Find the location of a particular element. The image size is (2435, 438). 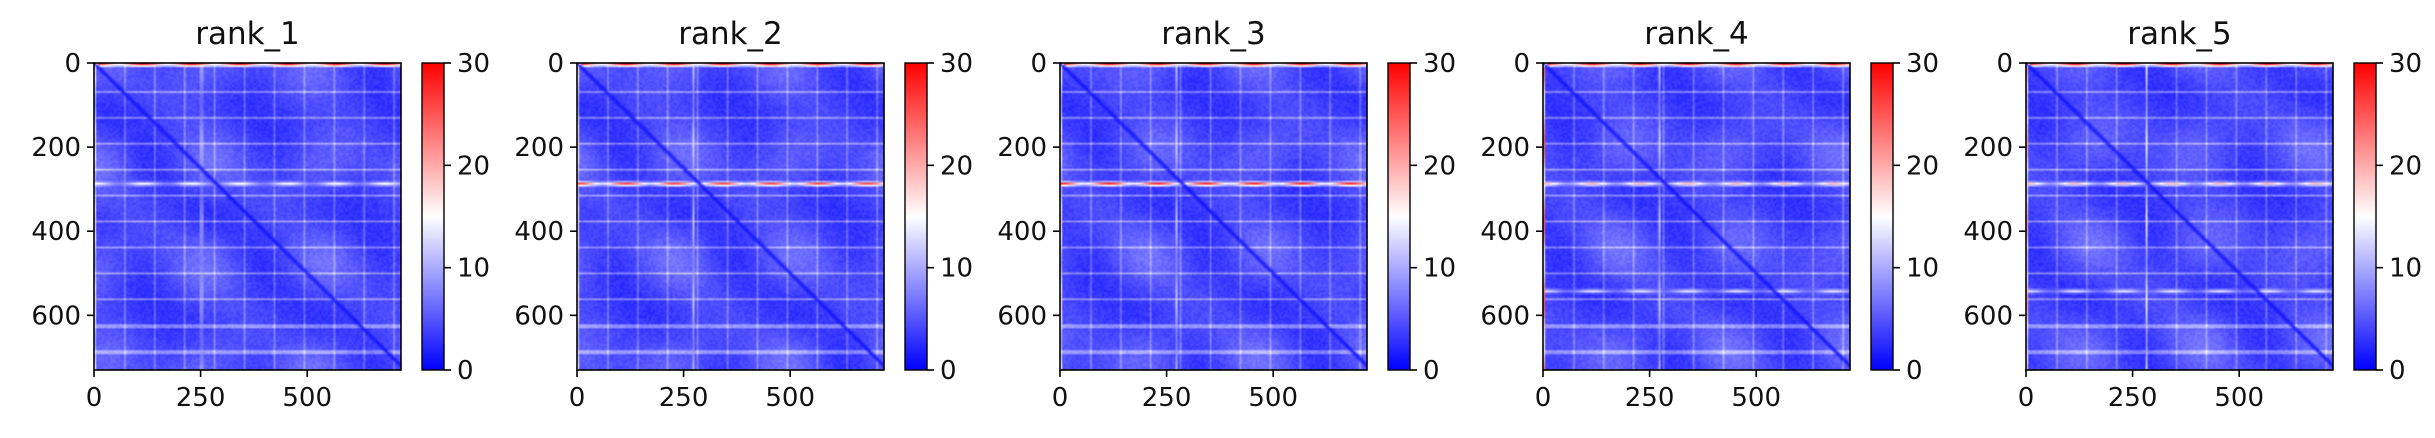

chart-title: rank_4 is located at coordinates (1696, 34).